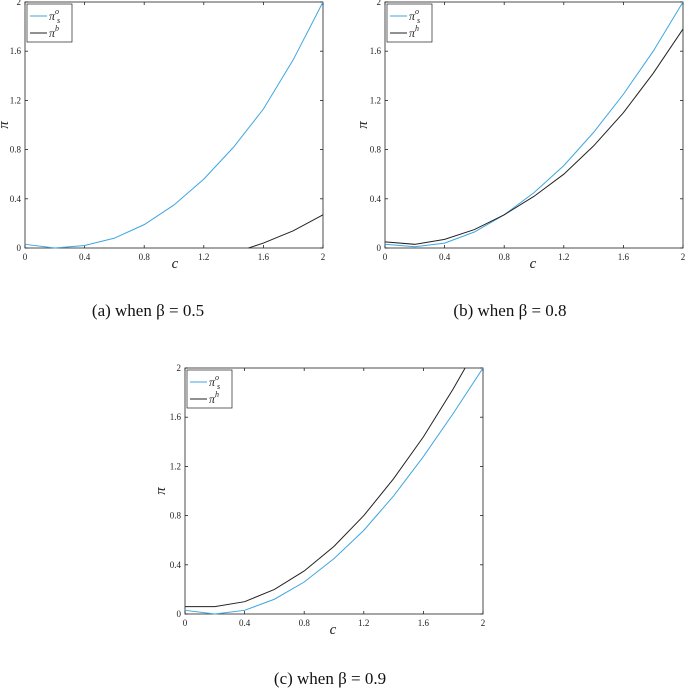 Image resolution: width=685 pixels, height=689 pixels. What do you see at coordinates (509, 310) in the screenshot?
I see `caption: (b) when β = 0.8` at bounding box center [509, 310].